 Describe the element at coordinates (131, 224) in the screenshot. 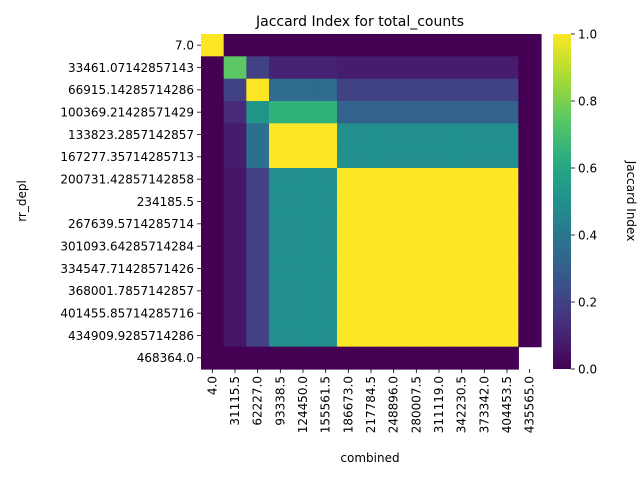

I see `y-tick-label: 267639.5714285714` at that location.